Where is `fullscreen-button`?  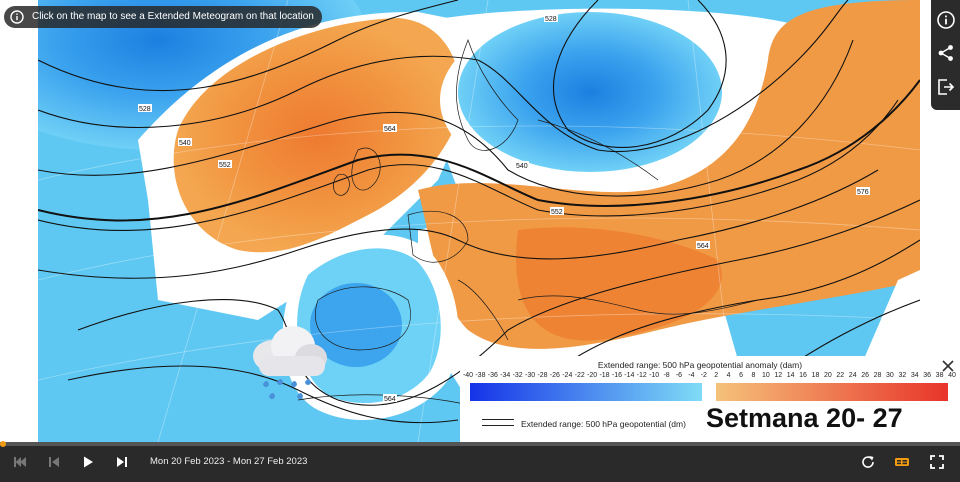
fullscreen-button is located at coordinates (937, 462).